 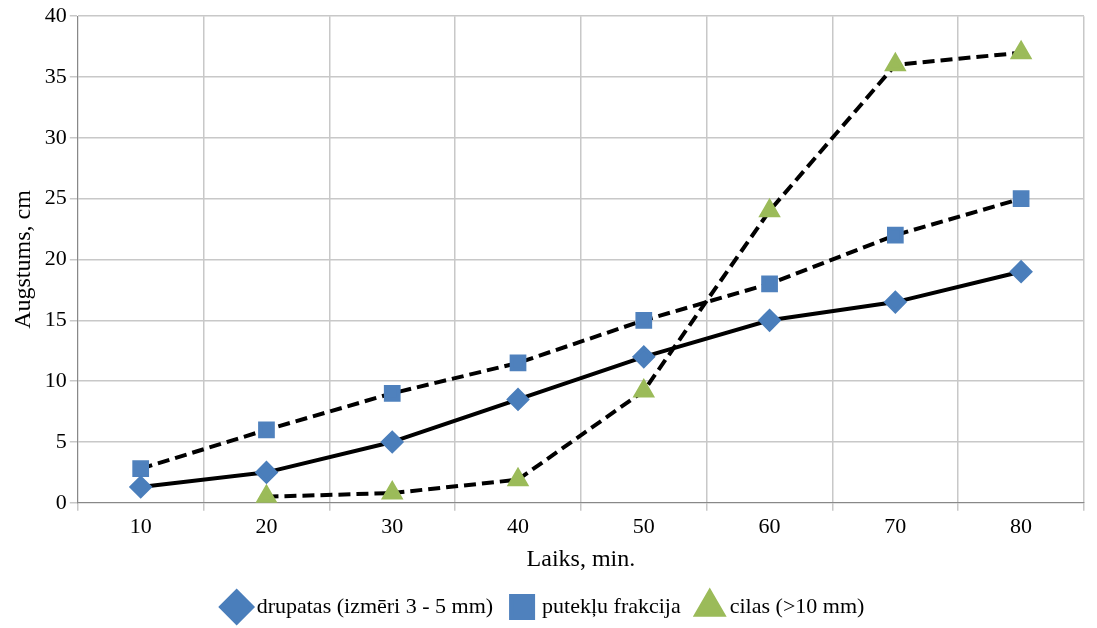 What do you see at coordinates (392, 525) in the screenshot?
I see `x-tick-label: 30` at bounding box center [392, 525].